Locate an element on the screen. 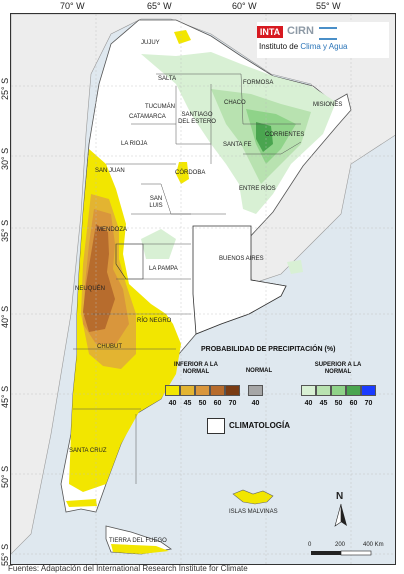 The image size is (404, 574). legend-normal-label: NORMAL is located at coordinates (259, 371).